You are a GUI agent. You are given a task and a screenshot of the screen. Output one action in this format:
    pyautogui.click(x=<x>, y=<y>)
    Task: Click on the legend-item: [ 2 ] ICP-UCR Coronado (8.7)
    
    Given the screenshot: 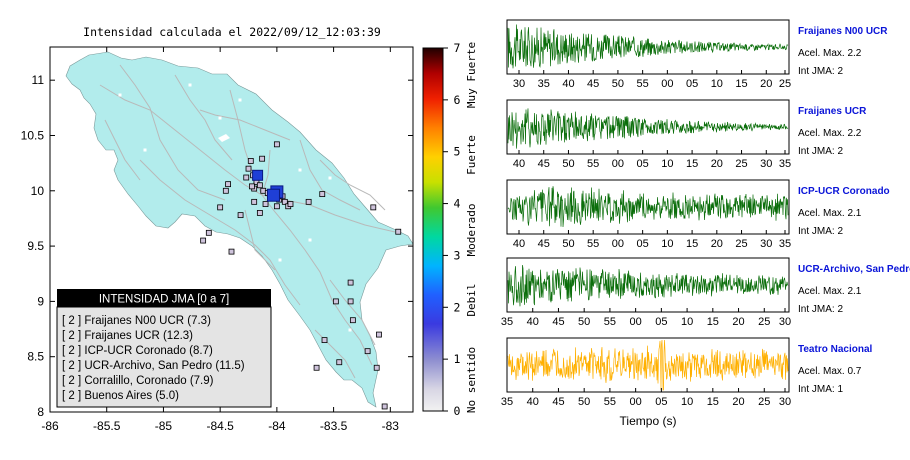 What is the action you would take?
    pyautogui.click(x=137, y=351)
    